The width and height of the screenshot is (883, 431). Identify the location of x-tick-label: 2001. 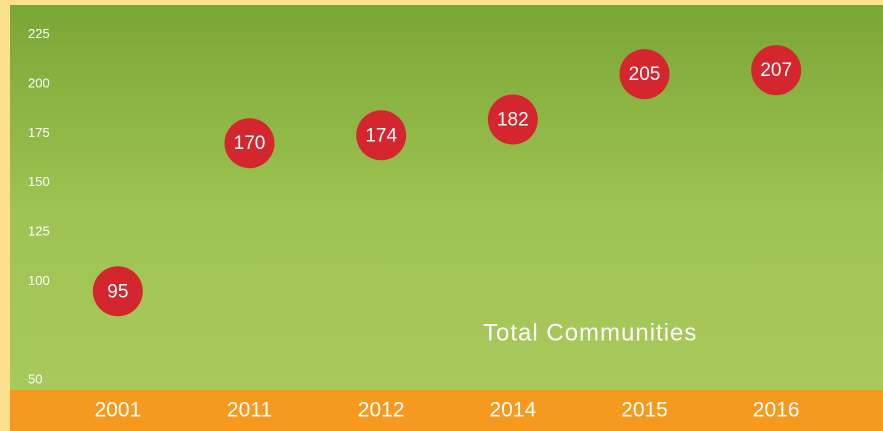
(117, 410).